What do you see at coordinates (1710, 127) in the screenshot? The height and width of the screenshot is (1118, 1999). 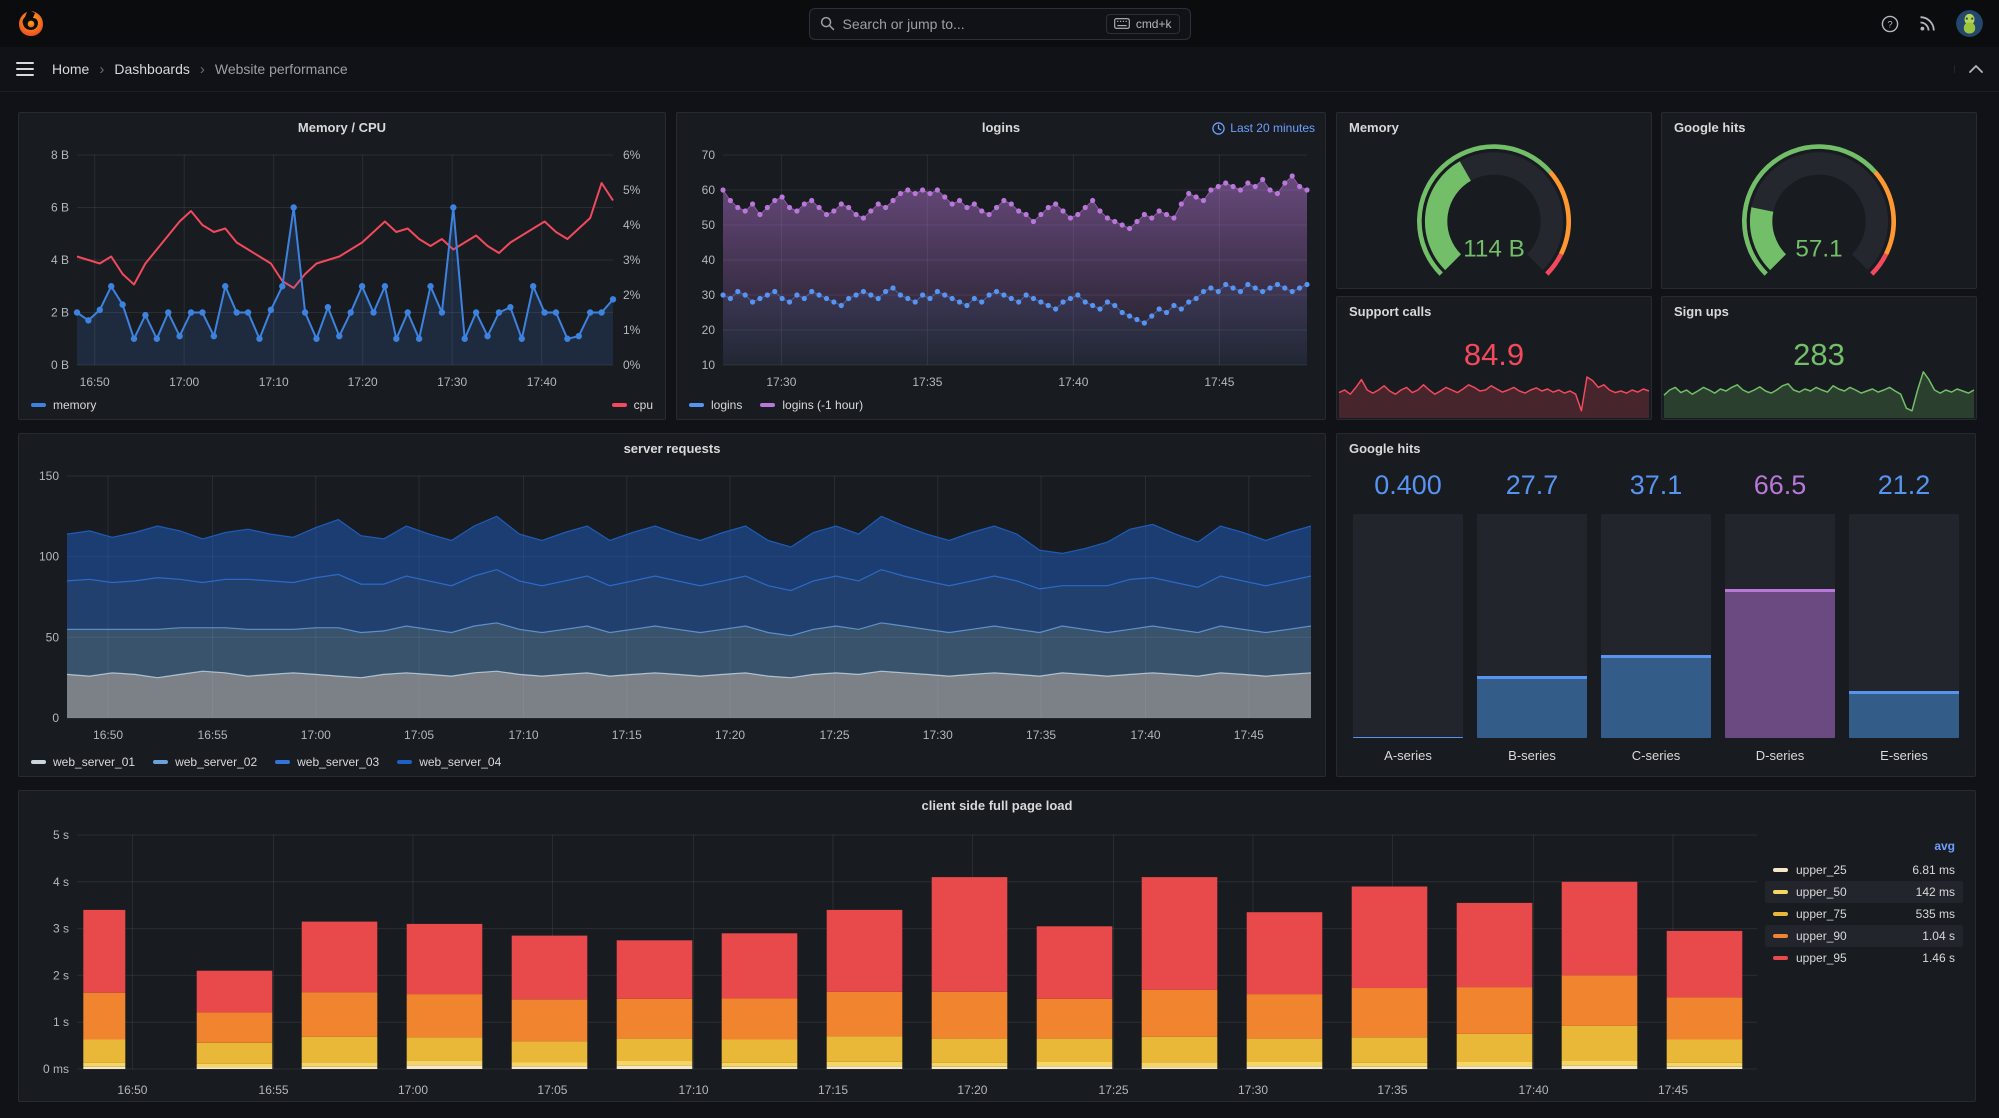 I see `panel-title-google-hits-gauge: Google hits` at bounding box center [1710, 127].